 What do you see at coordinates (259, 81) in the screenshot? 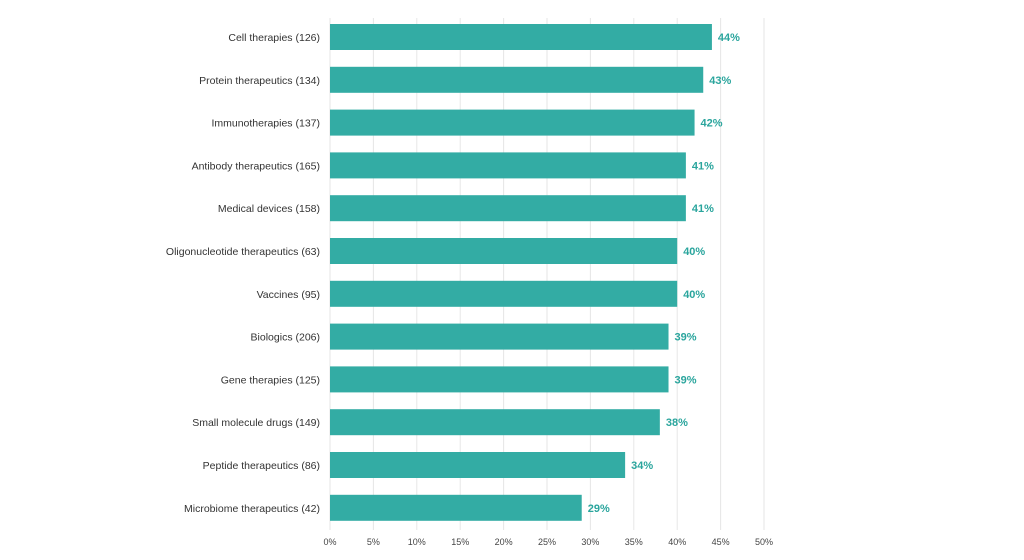
I see `category-label: Protein therapeutics (134)` at bounding box center [259, 81].